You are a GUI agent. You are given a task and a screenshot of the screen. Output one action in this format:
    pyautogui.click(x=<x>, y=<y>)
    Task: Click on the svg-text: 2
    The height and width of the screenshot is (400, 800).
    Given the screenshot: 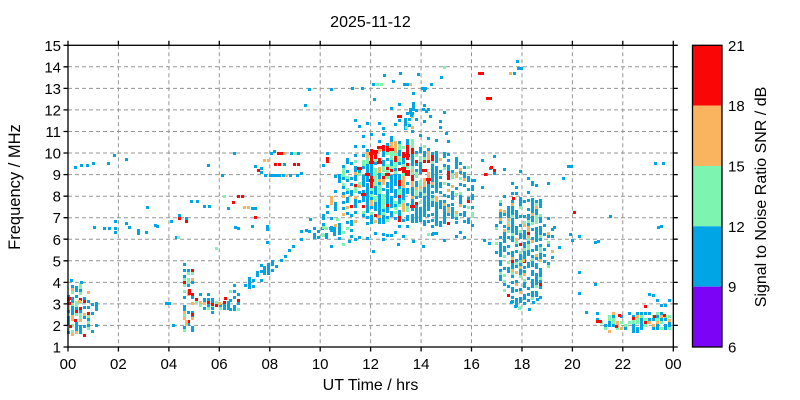 What is the action you would take?
    pyautogui.click(x=57, y=326)
    